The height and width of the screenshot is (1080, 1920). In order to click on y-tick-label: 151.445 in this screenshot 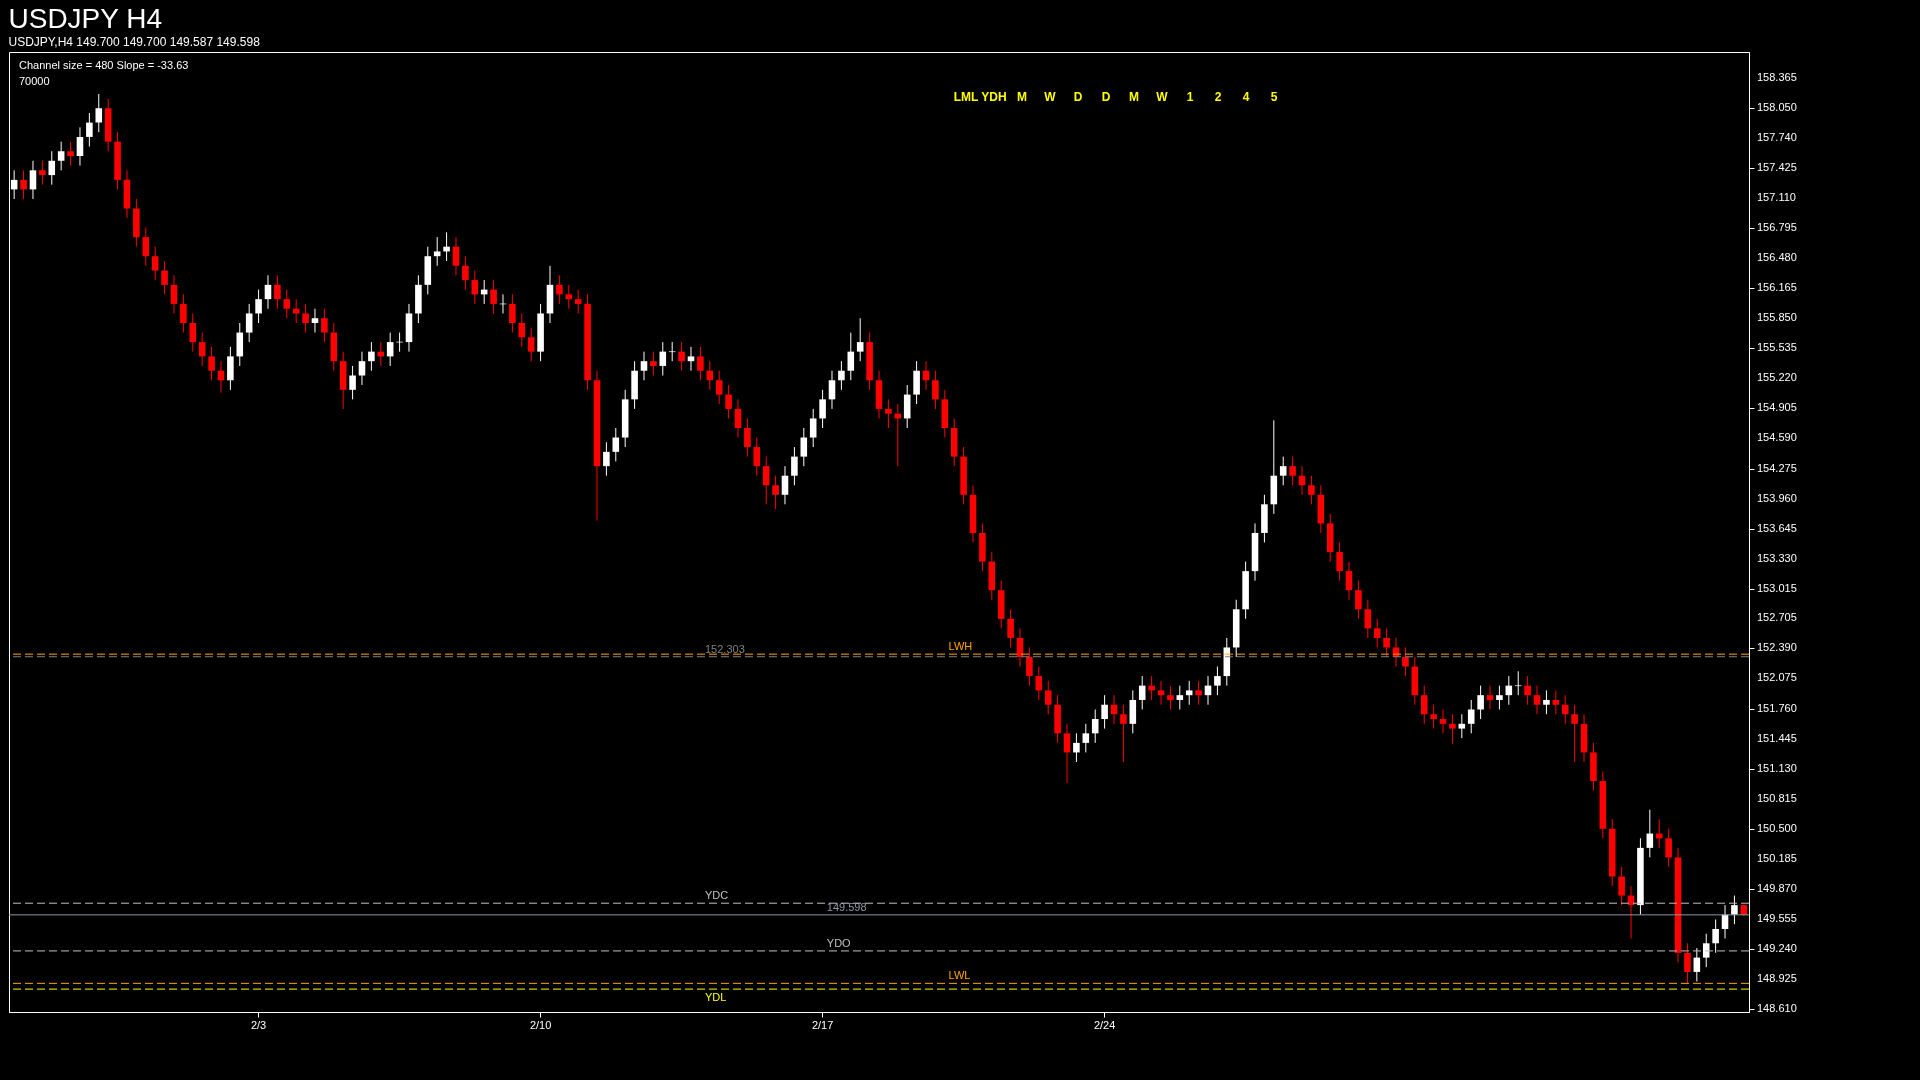, I will do `click(1777, 737)`.